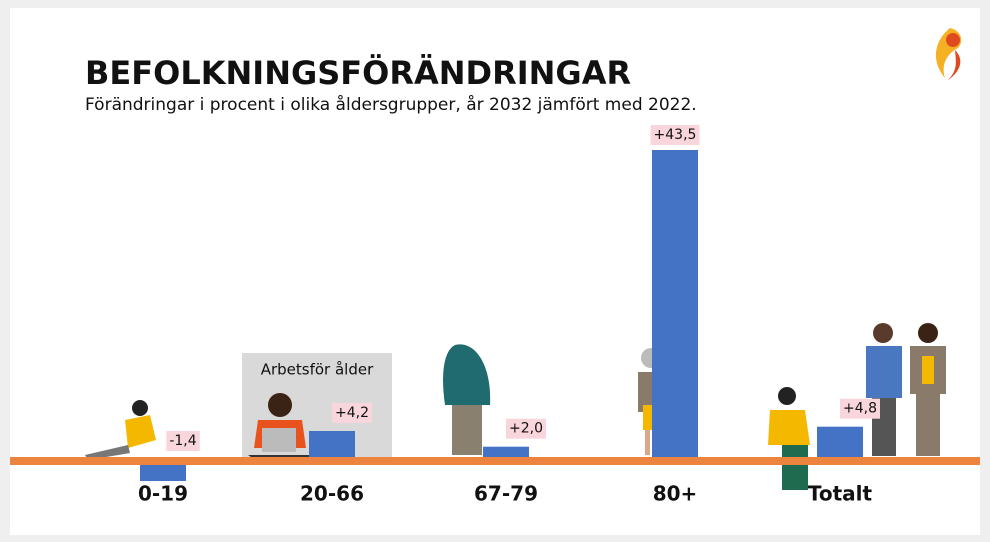 Image resolution: width=990 pixels, height=542 pixels. Describe the element at coordinates (506, 494) in the screenshot. I see `x-tick-label: 67-79` at that location.